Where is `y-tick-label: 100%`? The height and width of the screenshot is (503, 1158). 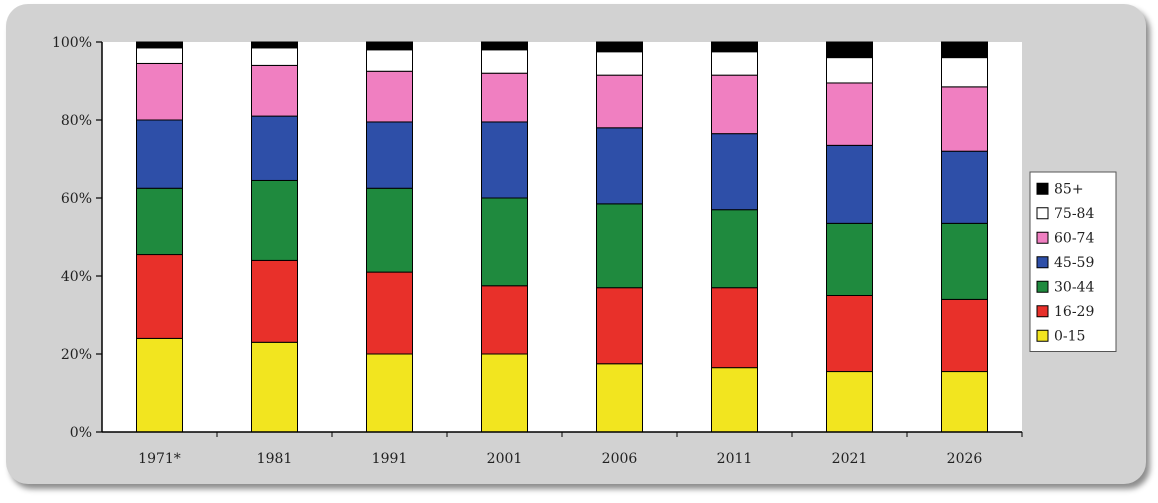
y-tick-label: 100% is located at coordinates (72, 43).